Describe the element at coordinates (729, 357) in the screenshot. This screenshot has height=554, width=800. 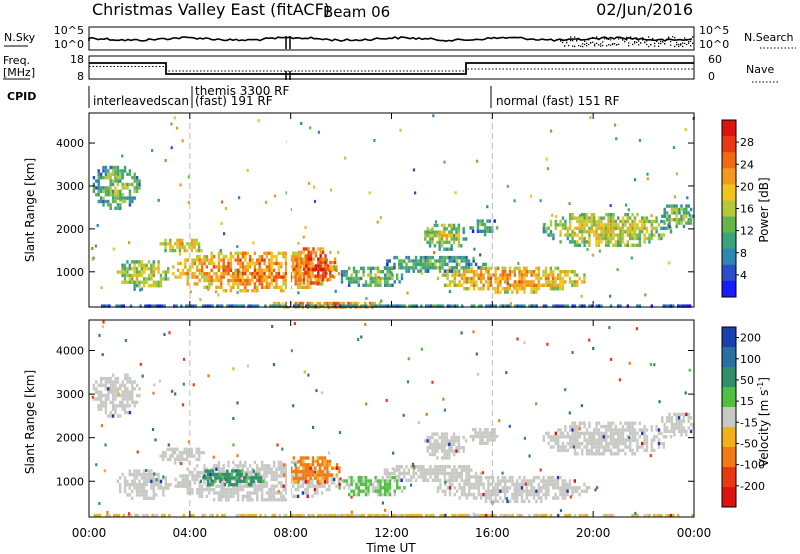
I see `colorbar-swatch` at that location.